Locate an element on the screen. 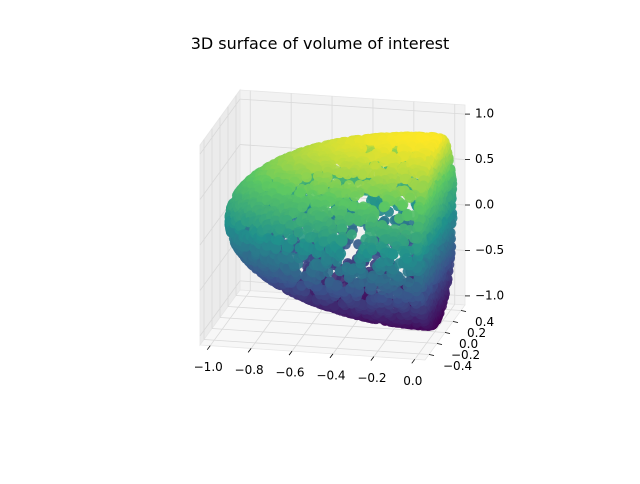  z-tick-label: 0.0 is located at coordinates (484, 205).